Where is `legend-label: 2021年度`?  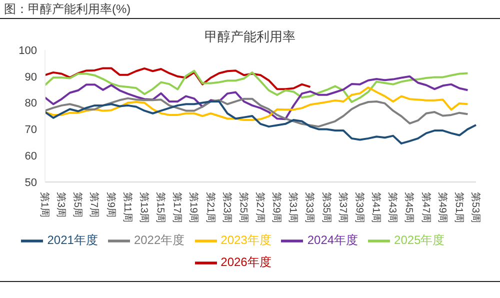 legend-label: 2021年度 is located at coordinates (72, 240).